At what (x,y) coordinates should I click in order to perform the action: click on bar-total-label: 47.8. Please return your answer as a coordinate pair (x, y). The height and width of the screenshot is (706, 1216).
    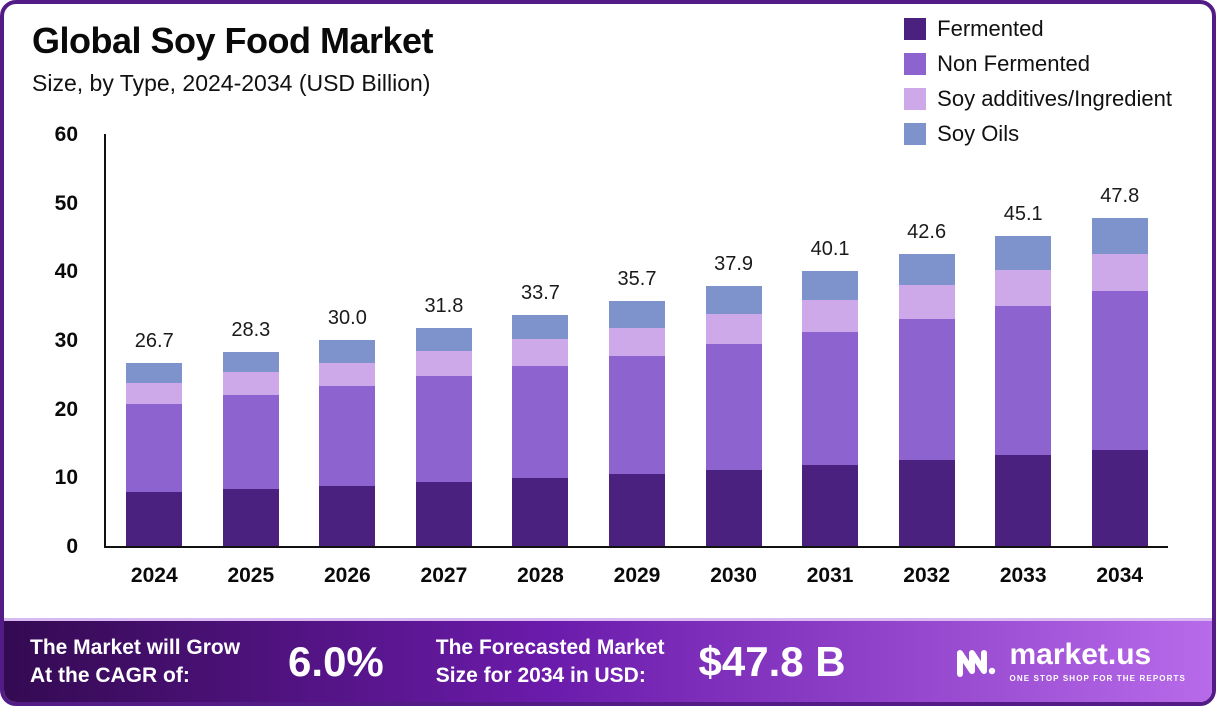
    Looking at the image, I should click on (1120, 195).